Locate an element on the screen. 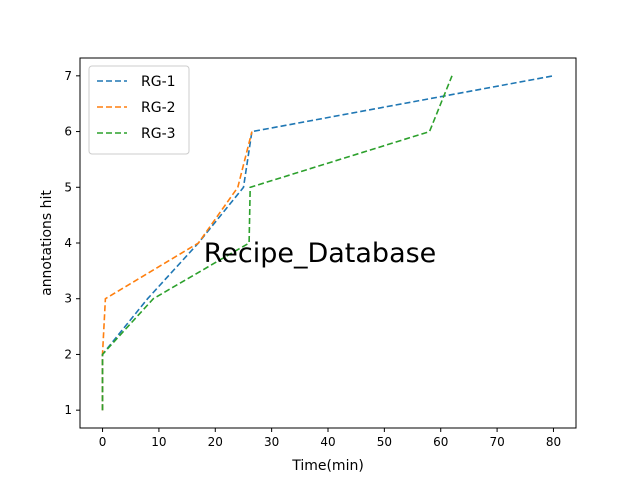  y-tick-label: 2 is located at coordinates (68, 354).